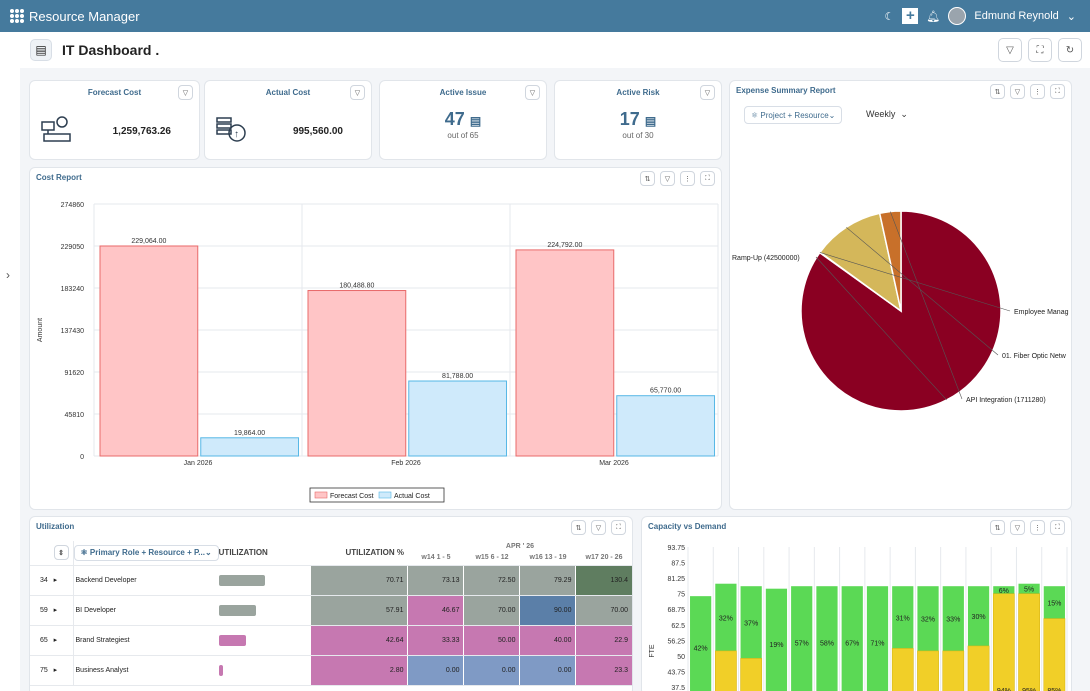  What do you see at coordinates (231, 129) in the screenshot?
I see `coins-icon: ↑` at bounding box center [231, 129].